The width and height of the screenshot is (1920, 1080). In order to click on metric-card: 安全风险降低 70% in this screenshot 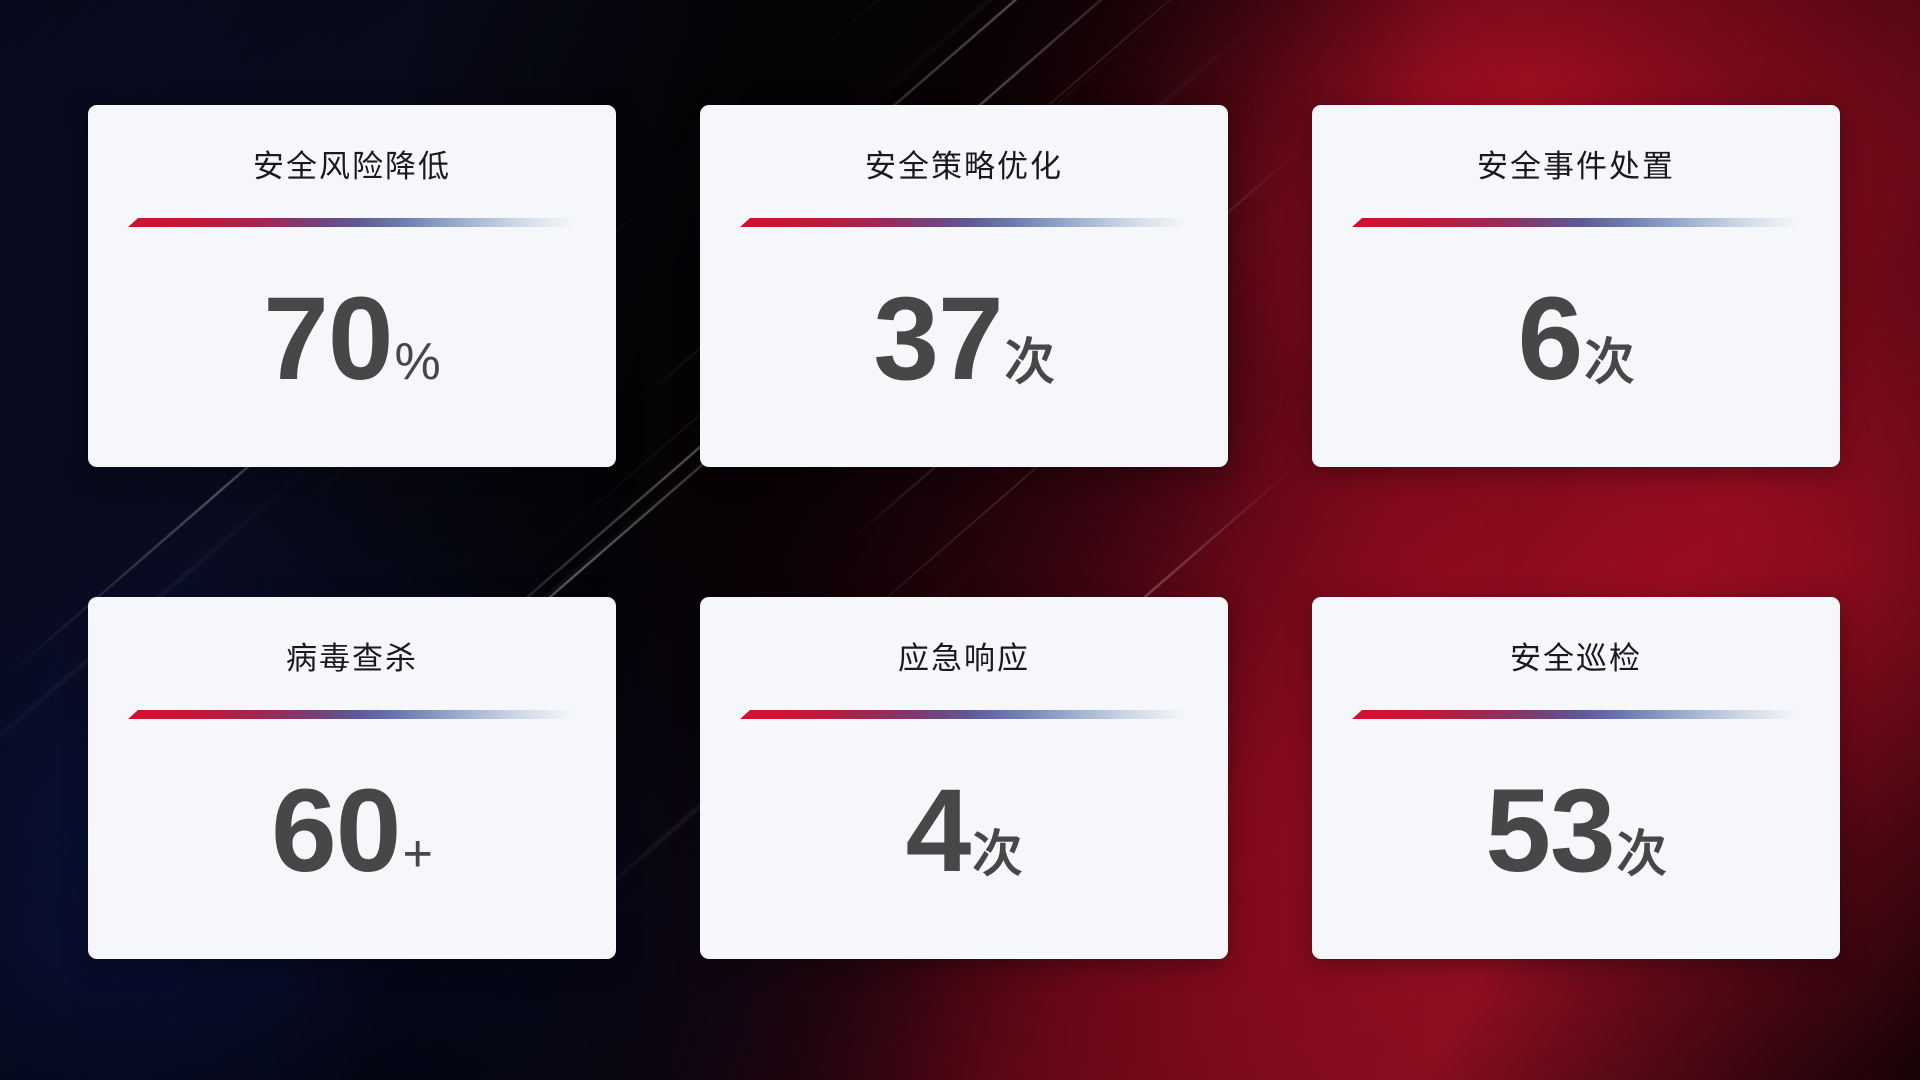, I will do `click(352, 286)`.